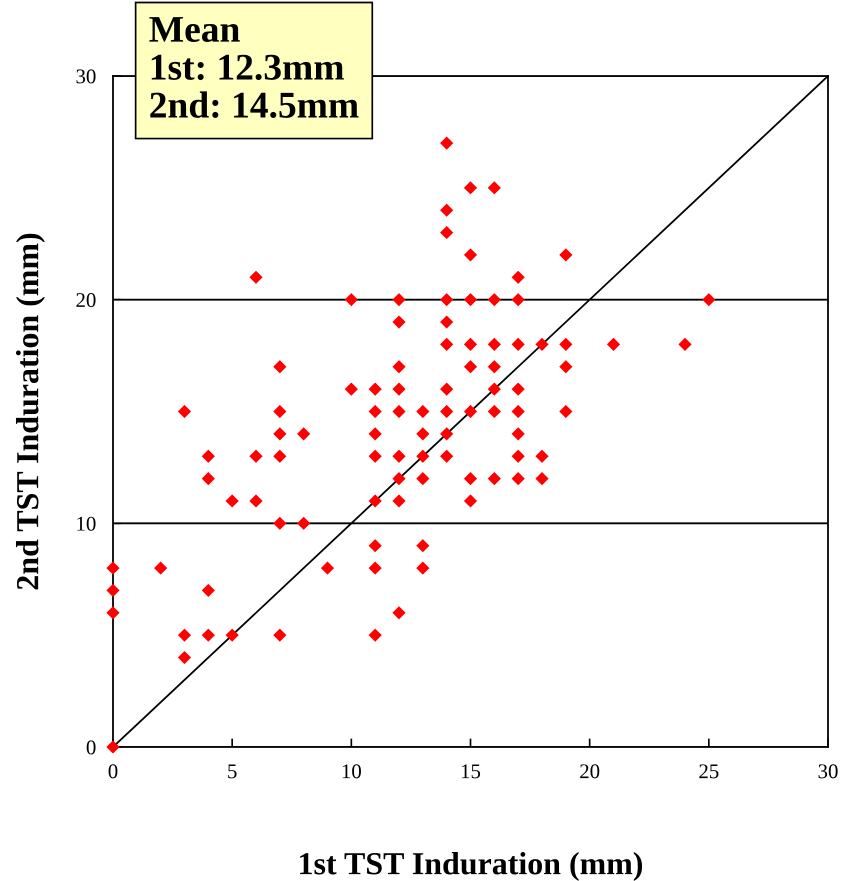  I want to click on x-tick-label: 25, so click(708, 771).